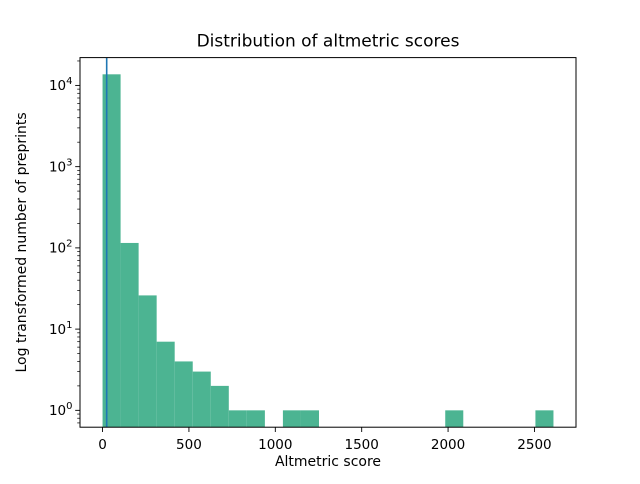 The image size is (640, 484). Describe the element at coordinates (22, 242) in the screenshot. I see `y-axis-label: Log transformed number of preprints` at that location.